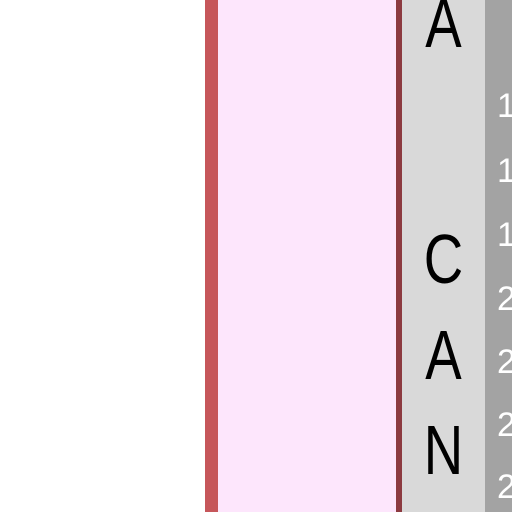 This screenshot has width=512, height=512. Describe the element at coordinates (443, 450) in the screenshot. I see `letter: N` at that location.